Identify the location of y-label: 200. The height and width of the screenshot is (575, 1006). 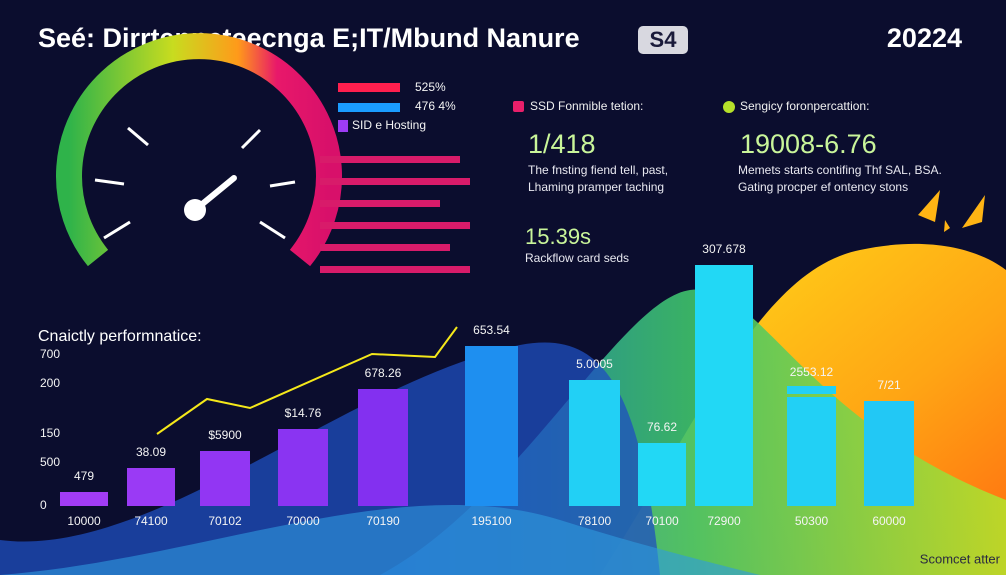
(50, 383).